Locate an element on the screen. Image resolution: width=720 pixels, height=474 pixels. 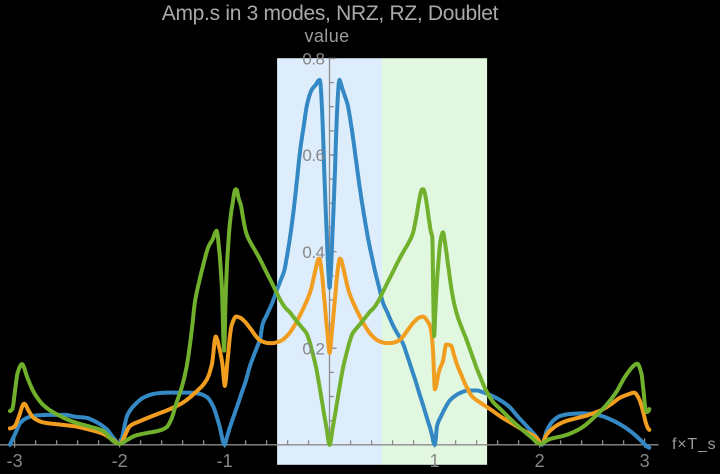
svg-text: -3 is located at coordinates (15, 461).